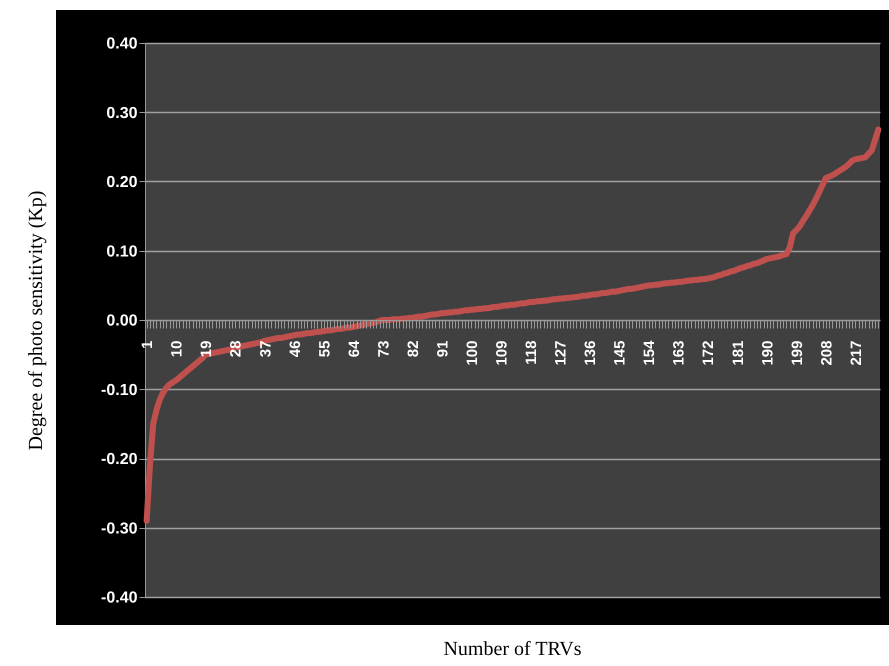 Image resolution: width=889 pixels, height=666 pixels. Describe the element at coordinates (531, 352) in the screenshot. I see `x-tick-label: 118` at that location.